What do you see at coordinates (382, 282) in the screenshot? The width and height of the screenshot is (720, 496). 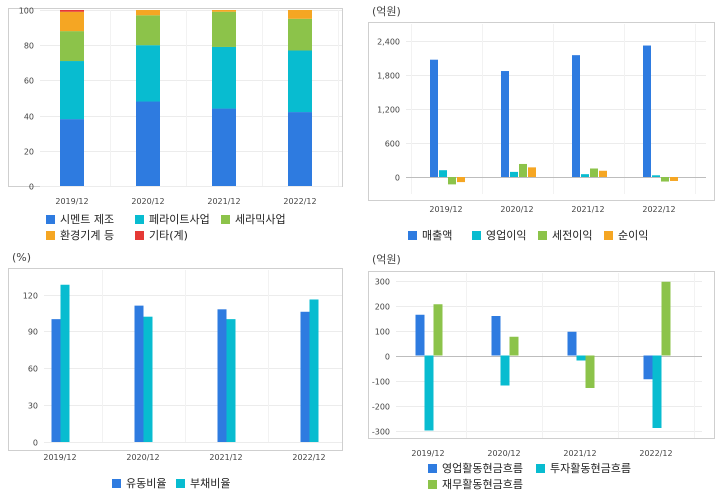 I see `y-tick-label: 300` at bounding box center [382, 282].